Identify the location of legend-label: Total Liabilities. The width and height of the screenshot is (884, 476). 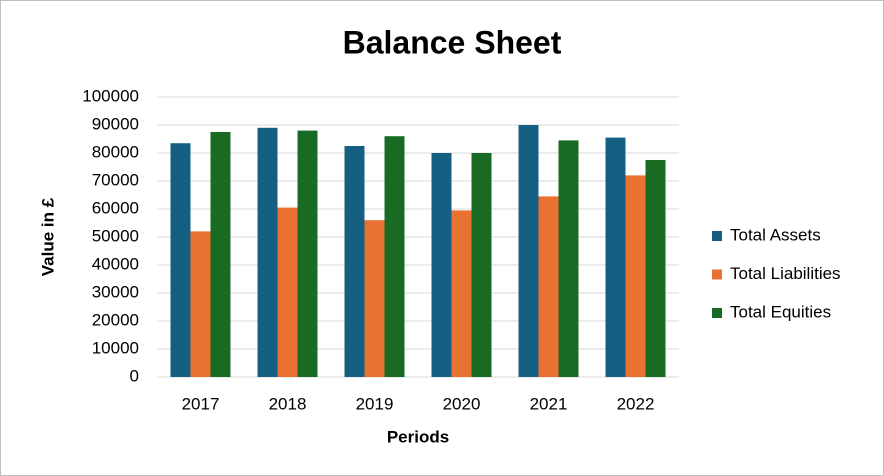
(785, 273).